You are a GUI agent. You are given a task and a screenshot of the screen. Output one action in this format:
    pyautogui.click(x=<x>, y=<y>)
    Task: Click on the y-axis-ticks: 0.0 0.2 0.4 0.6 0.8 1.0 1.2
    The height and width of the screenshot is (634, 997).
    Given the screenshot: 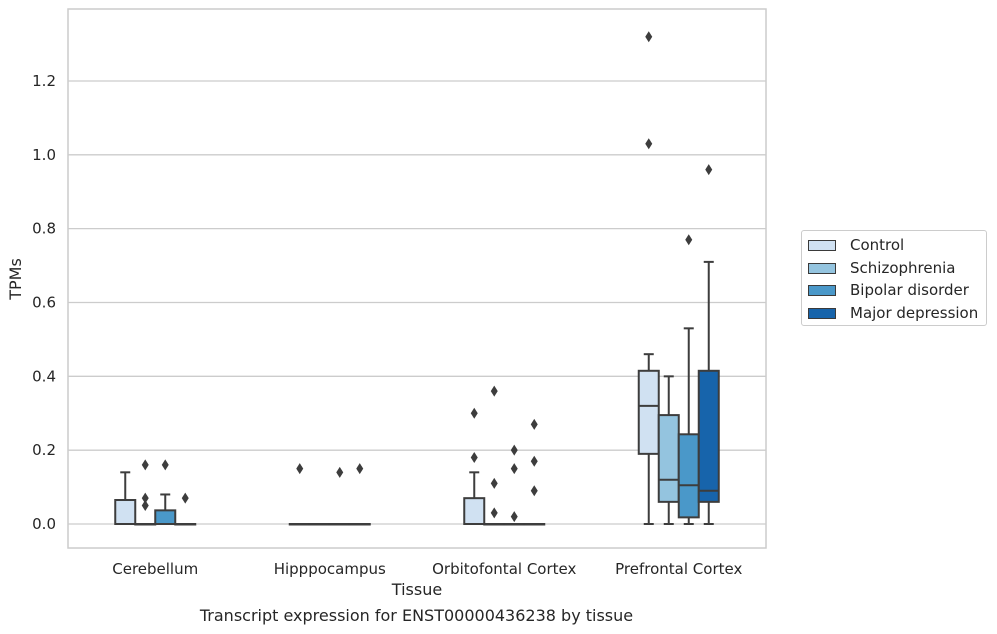 What is the action you would take?
    pyautogui.click(x=44, y=302)
    